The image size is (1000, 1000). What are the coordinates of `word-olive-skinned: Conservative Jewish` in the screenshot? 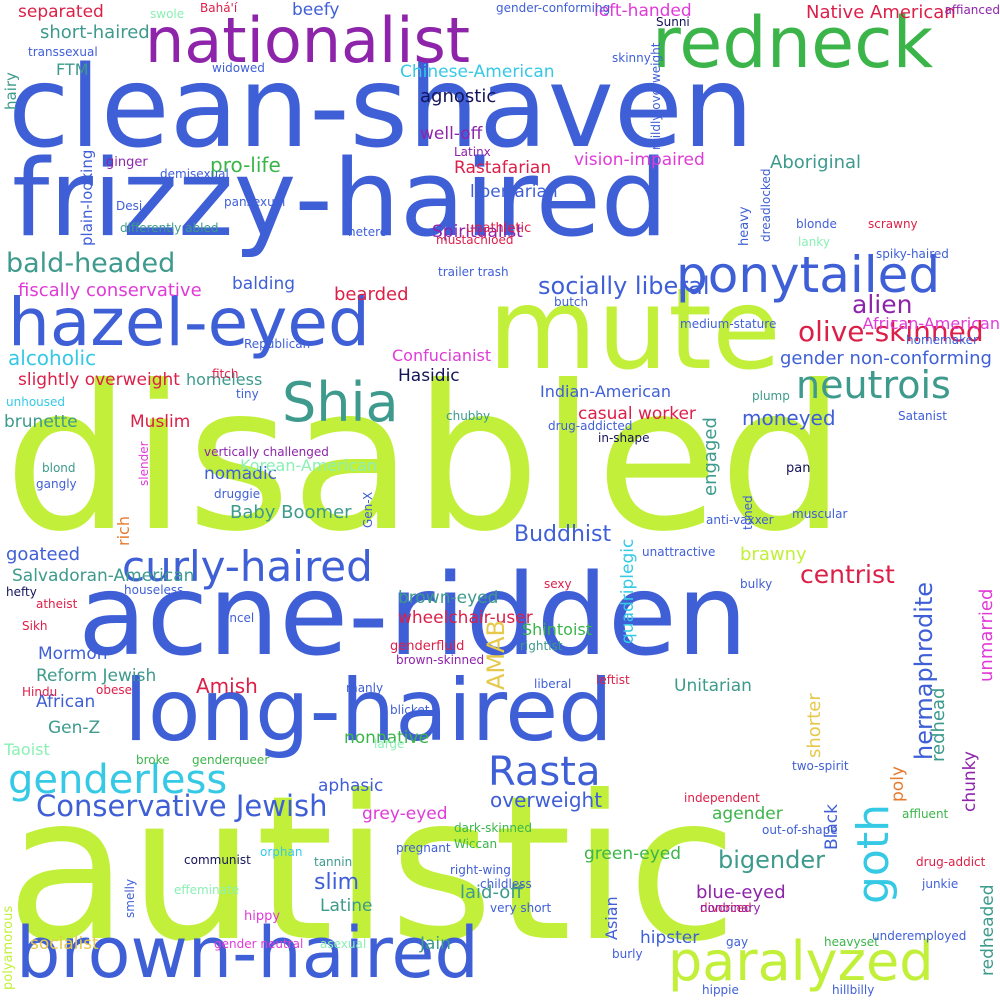 It's located at (182, 806).